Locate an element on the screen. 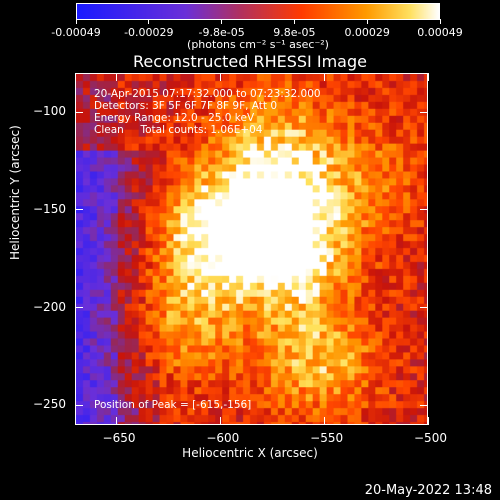 The image size is (500, 500). x-axis-label: Heliocentric X (arcsec) is located at coordinates (250, 453).